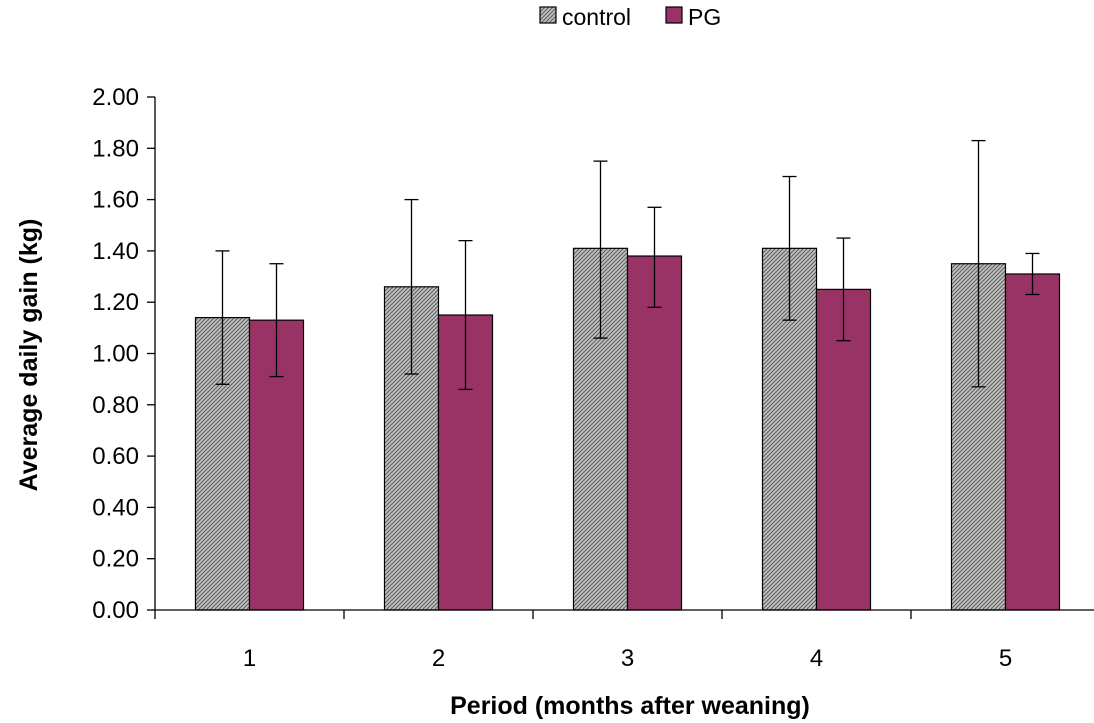 This screenshot has width=1094, height=723. Describe the element at coordinates (704, 17) in the screenshot. I see `legend-label-pg: PG` at that location.